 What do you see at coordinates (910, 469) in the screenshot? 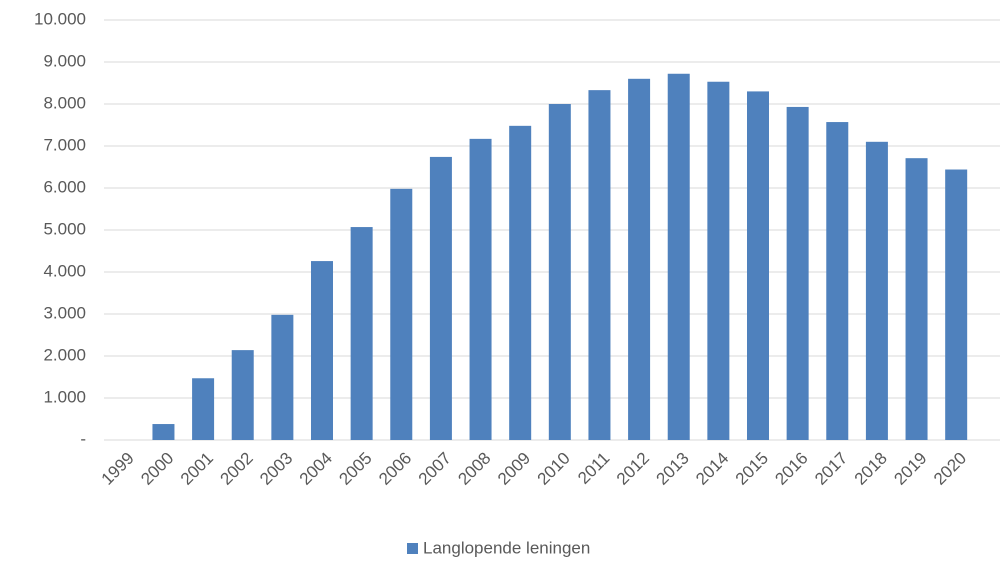
I see `x-tick-label: 2019` at bounding box center [910, 469].